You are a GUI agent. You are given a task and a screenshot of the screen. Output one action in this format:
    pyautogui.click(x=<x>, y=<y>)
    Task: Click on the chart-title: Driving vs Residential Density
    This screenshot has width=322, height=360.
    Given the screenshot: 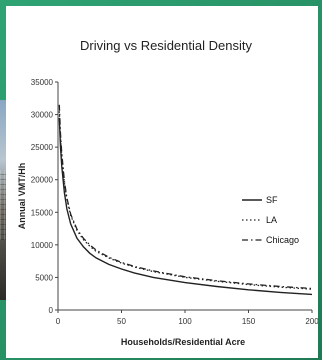 What is the action you would take?
    pyautogui.click(x=166, y=45)
    